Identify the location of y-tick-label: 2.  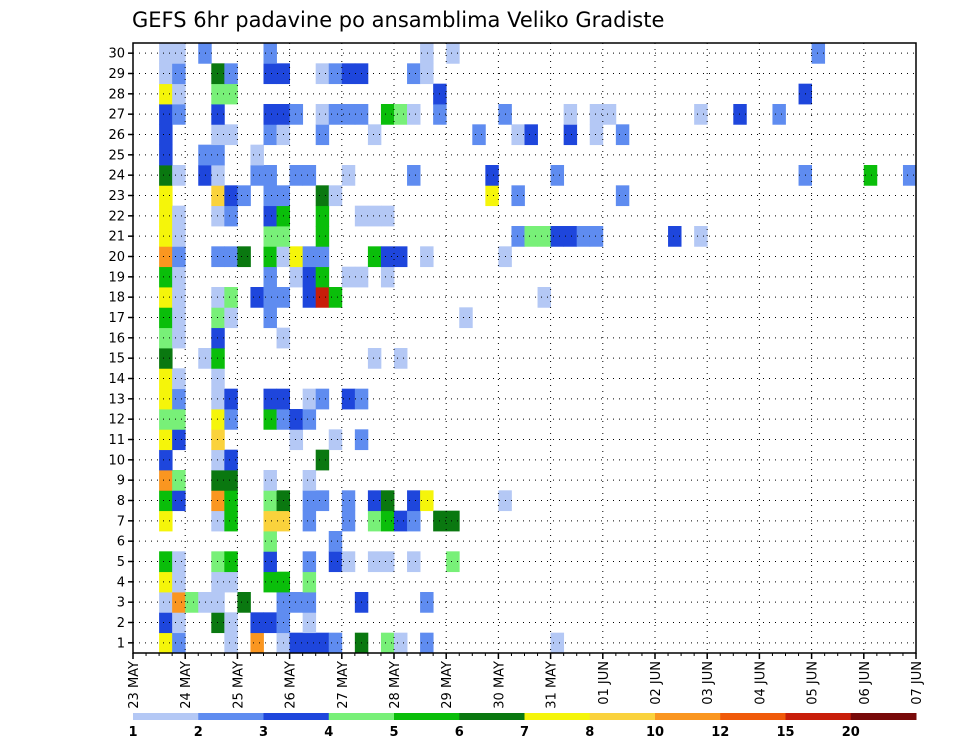
(121, 623).